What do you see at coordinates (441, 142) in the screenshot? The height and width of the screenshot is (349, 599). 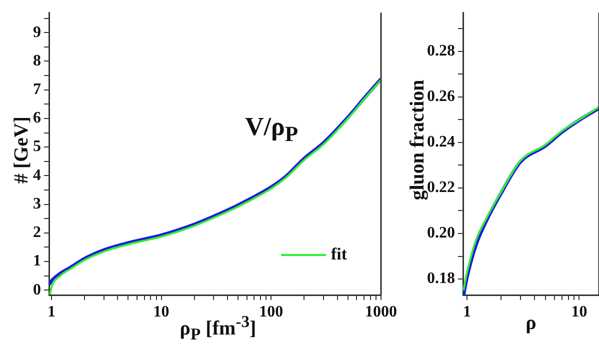 I see `y-tick-label: 0.24` at bounding box center [441, 142].